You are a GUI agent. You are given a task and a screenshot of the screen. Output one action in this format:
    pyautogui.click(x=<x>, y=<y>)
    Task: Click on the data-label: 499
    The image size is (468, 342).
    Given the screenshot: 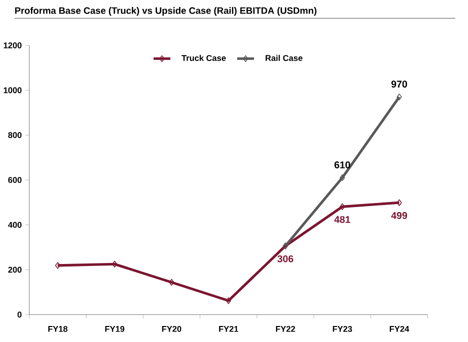 What is the action you would take?
    pyautogui.click(x=399, y=215)
    